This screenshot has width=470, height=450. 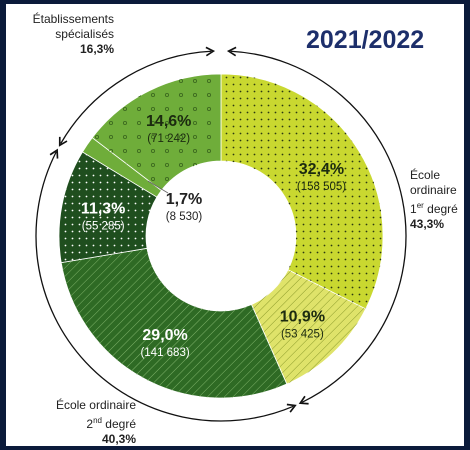 I want to click on group-label-primary: École ordinaire 1er degré 43,3%, so click(x=434, y=200).